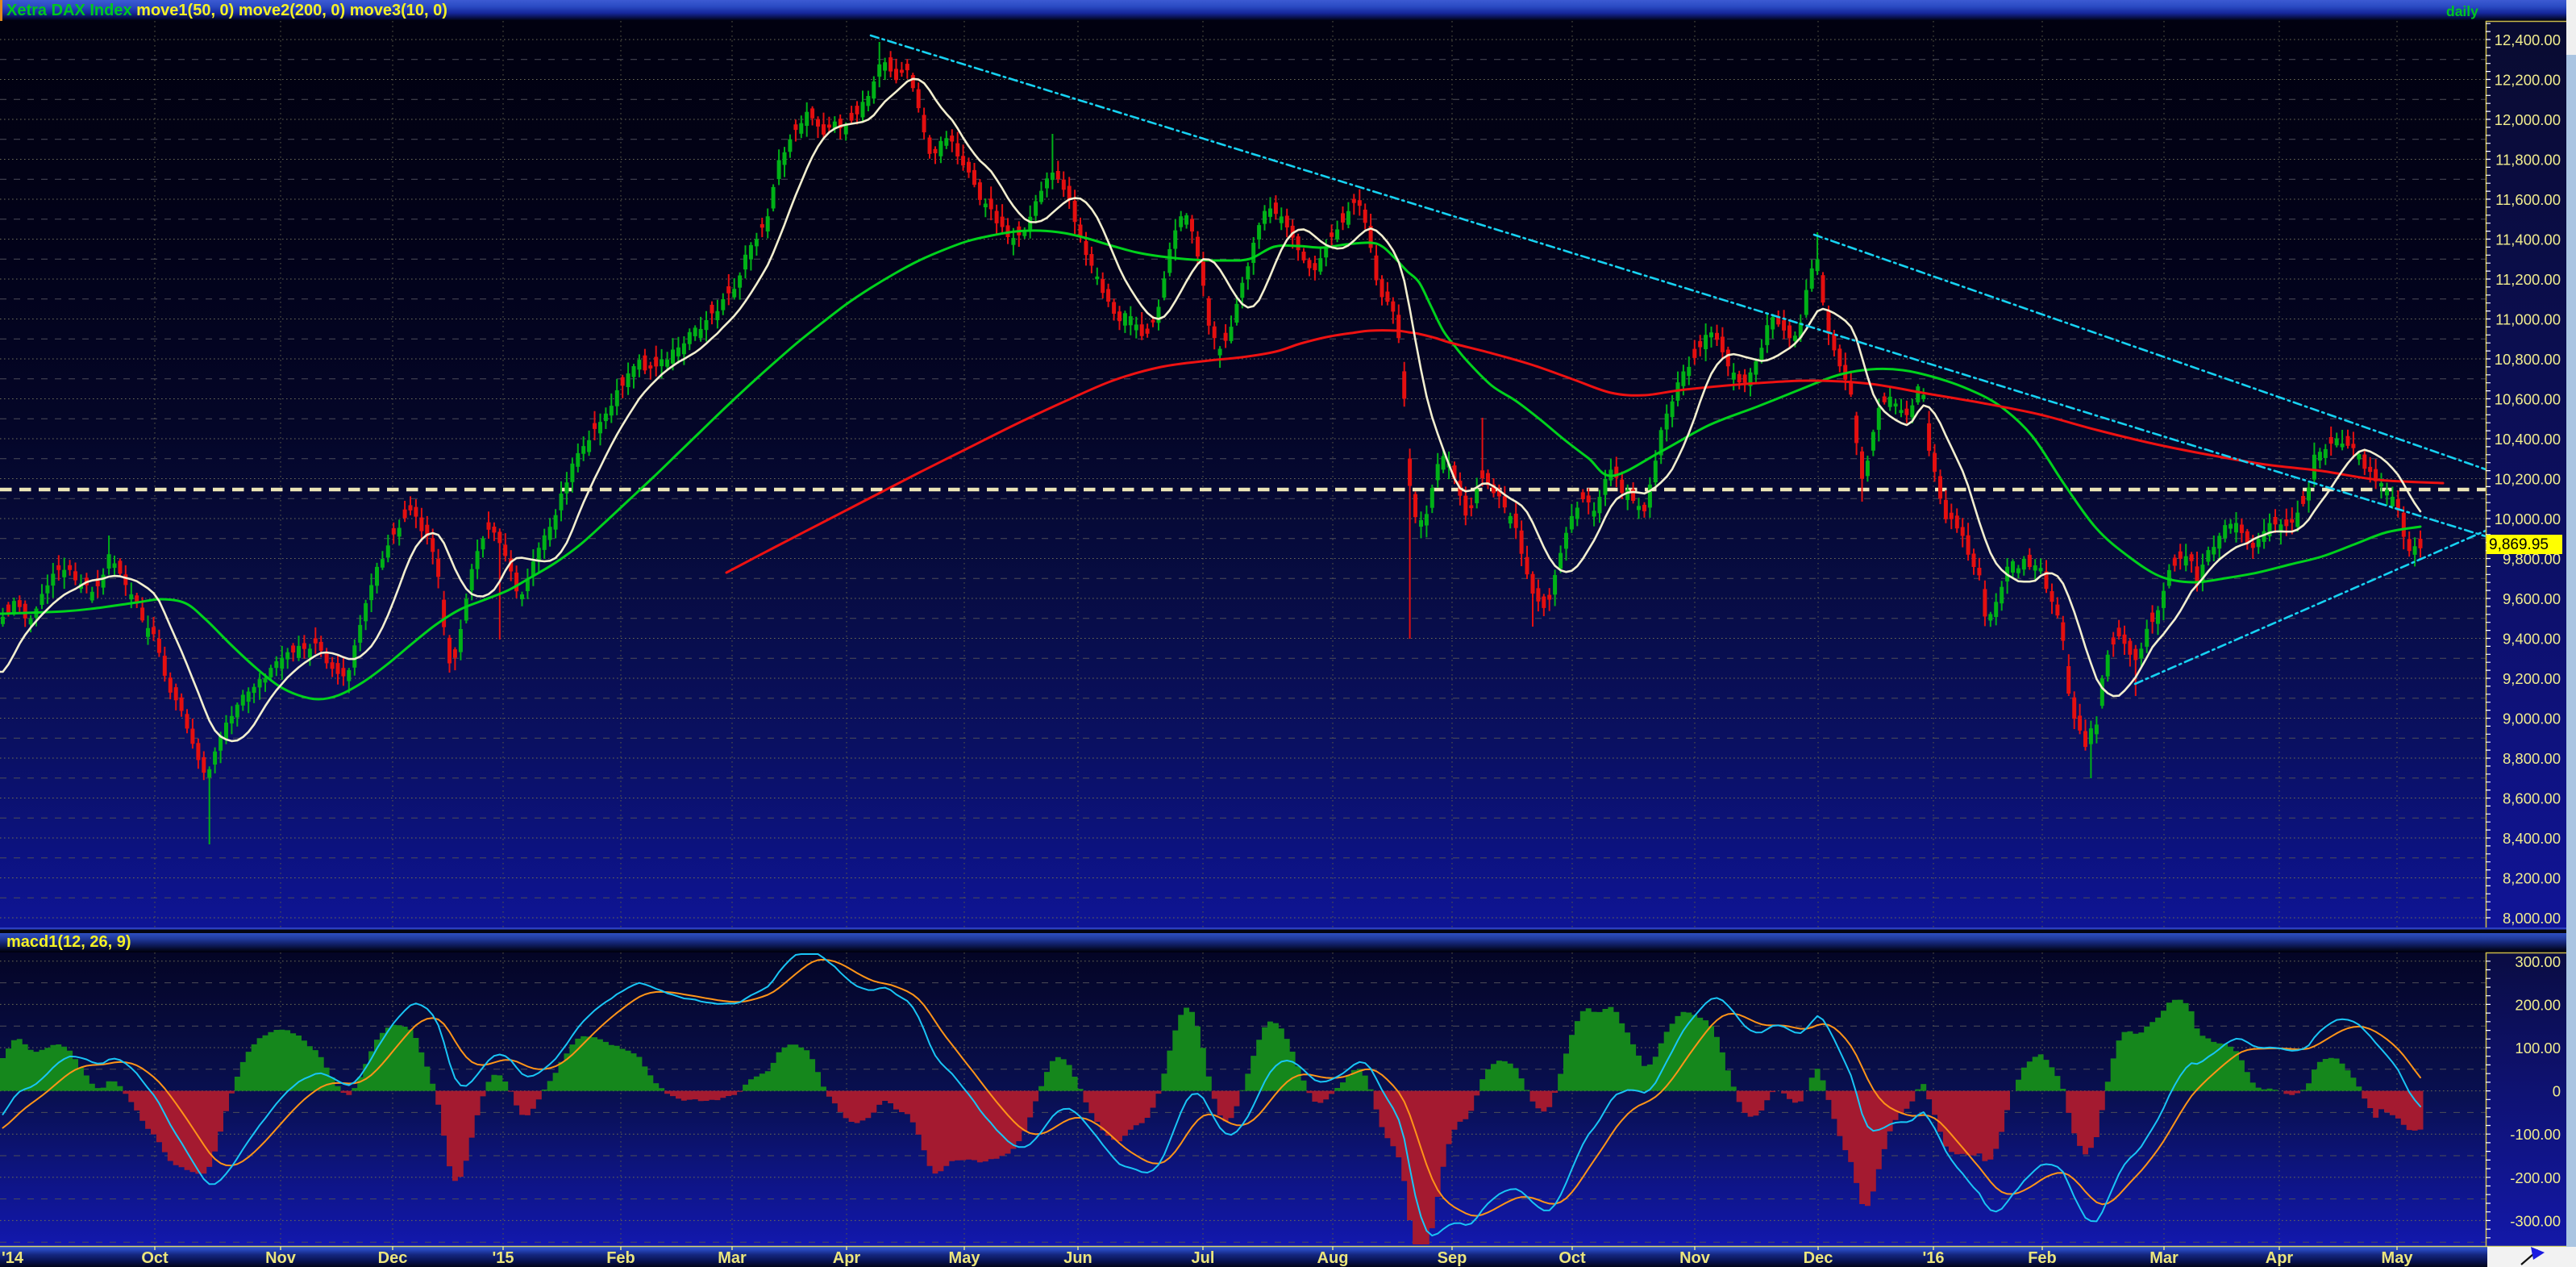  What do you see at coordinates (2532, 838) in the screenshot?
I see `svg-text: 8,400.00` at bounding box center [2532, 838].